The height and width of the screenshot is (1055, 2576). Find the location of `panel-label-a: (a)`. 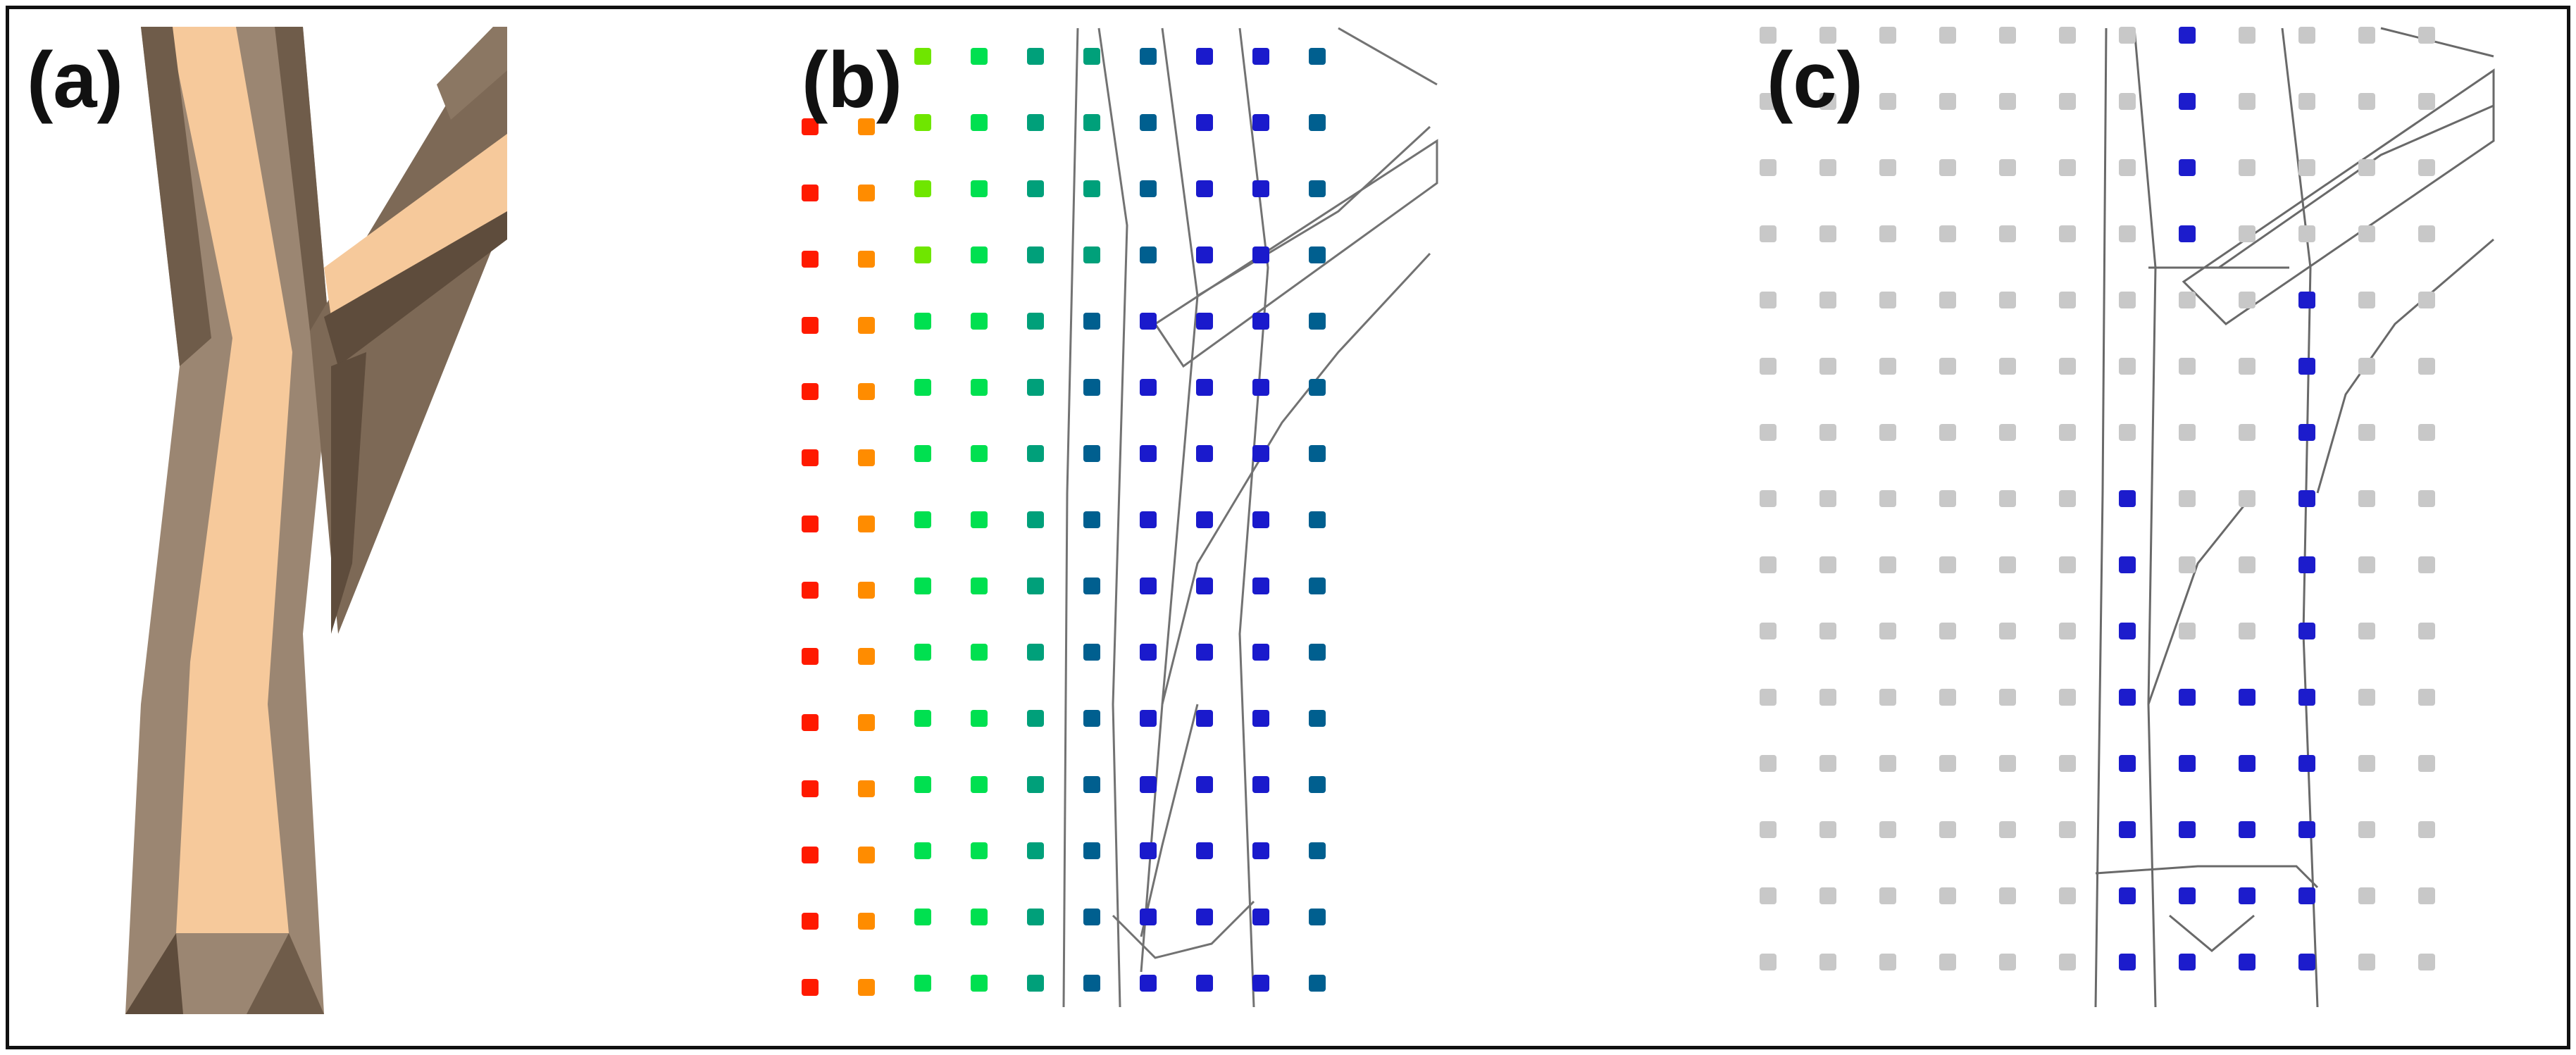

panel-label-a: (a) is located at coordinates (75, 80).